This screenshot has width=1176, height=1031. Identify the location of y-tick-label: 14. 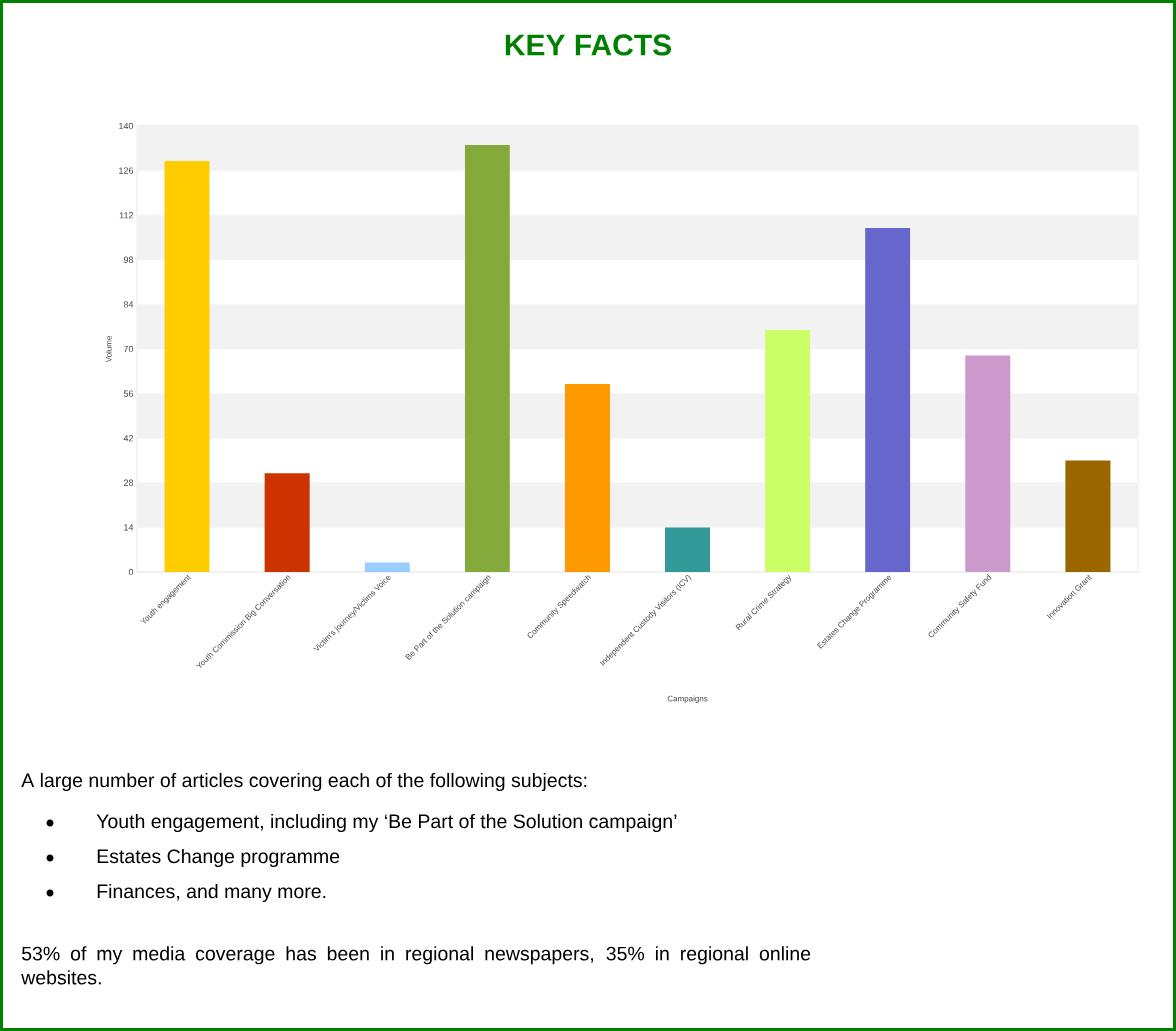
(129, 527).